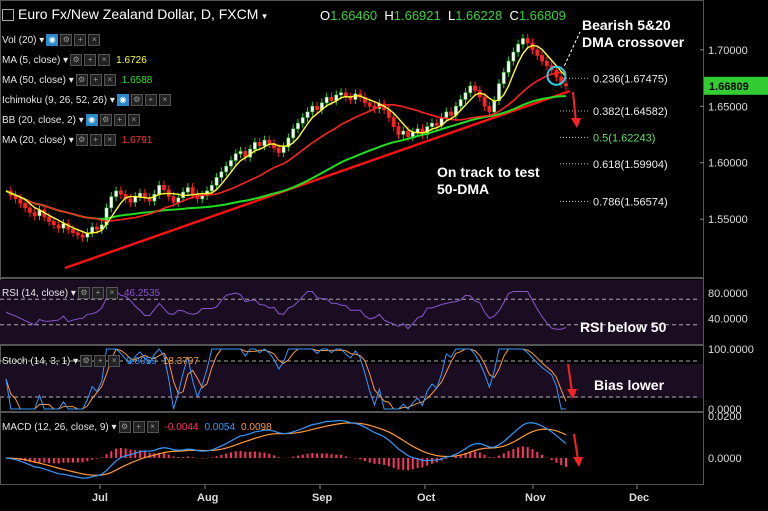 The image size is (768, 511). I want to click on ohlc-o: O1.66460, so click(349, 15).